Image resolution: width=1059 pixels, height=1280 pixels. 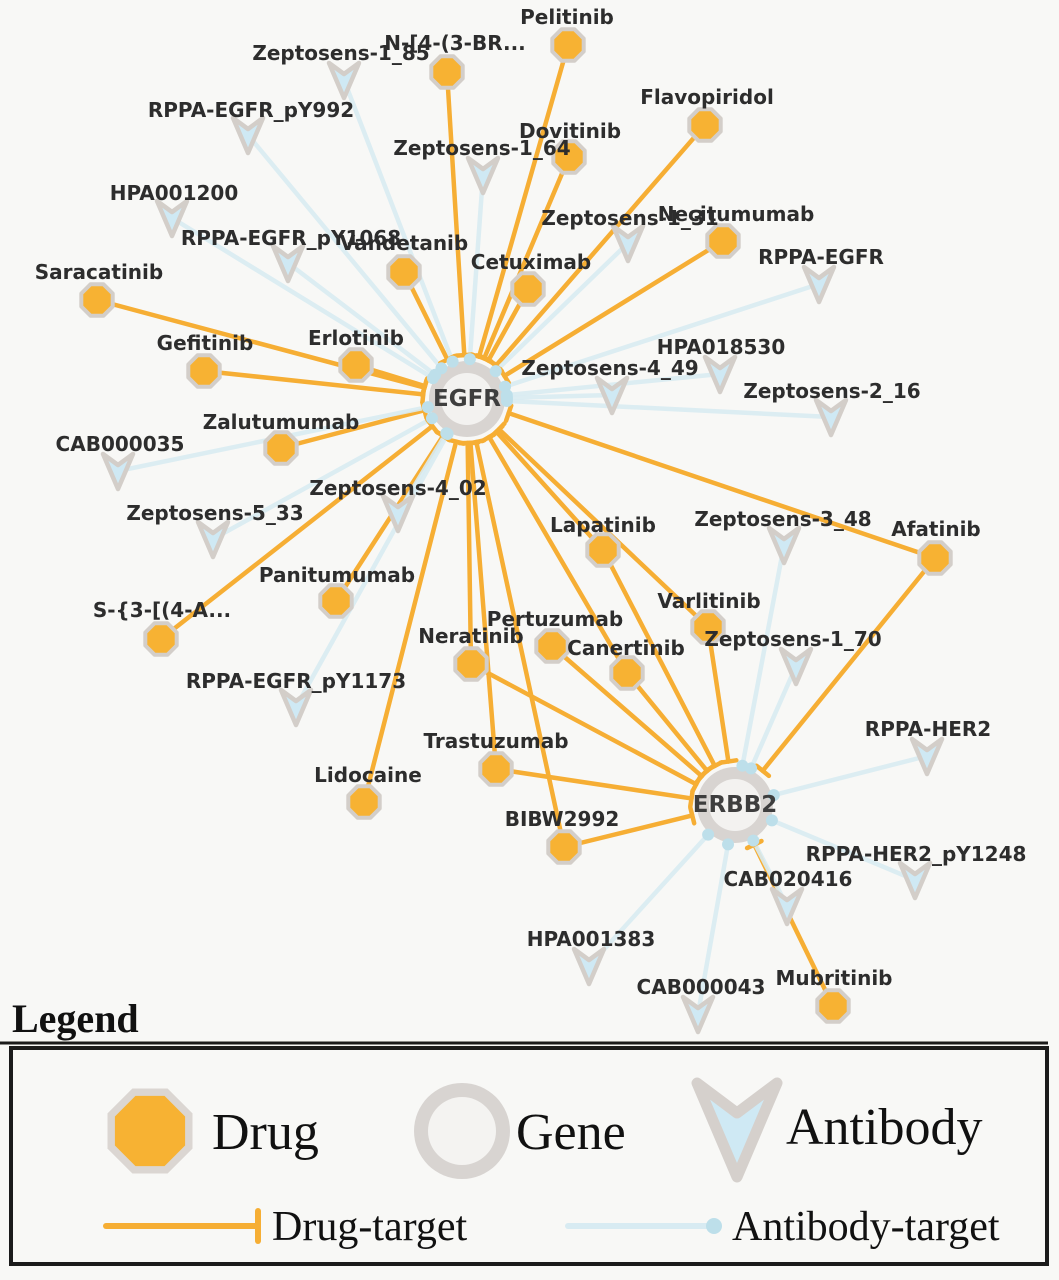 What do you see at coordinates (728, 761) in the screenshot?
I see `tee-marker-varlitinib` at bounding box center [728, 761].